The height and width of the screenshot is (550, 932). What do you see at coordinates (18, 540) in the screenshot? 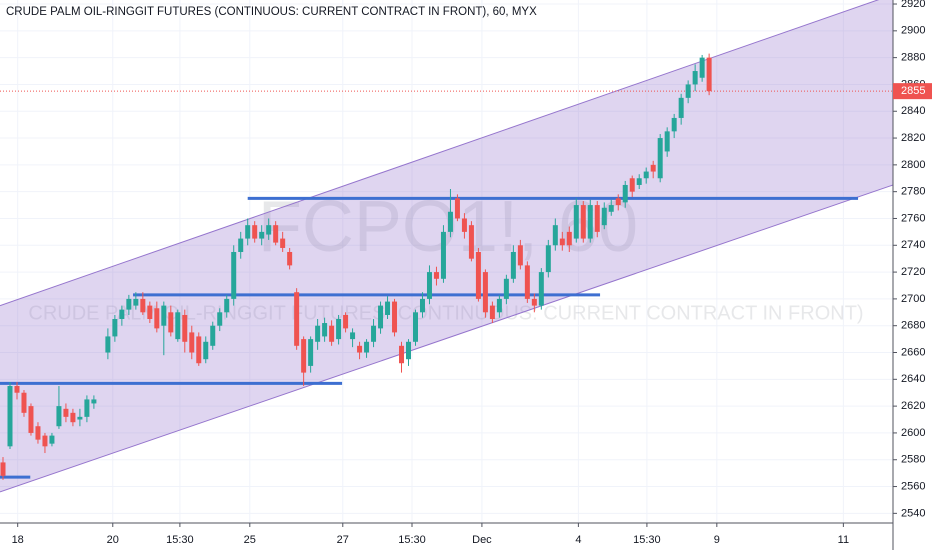
I see `x-tick-label: 18` at bounding box center [18, 540].